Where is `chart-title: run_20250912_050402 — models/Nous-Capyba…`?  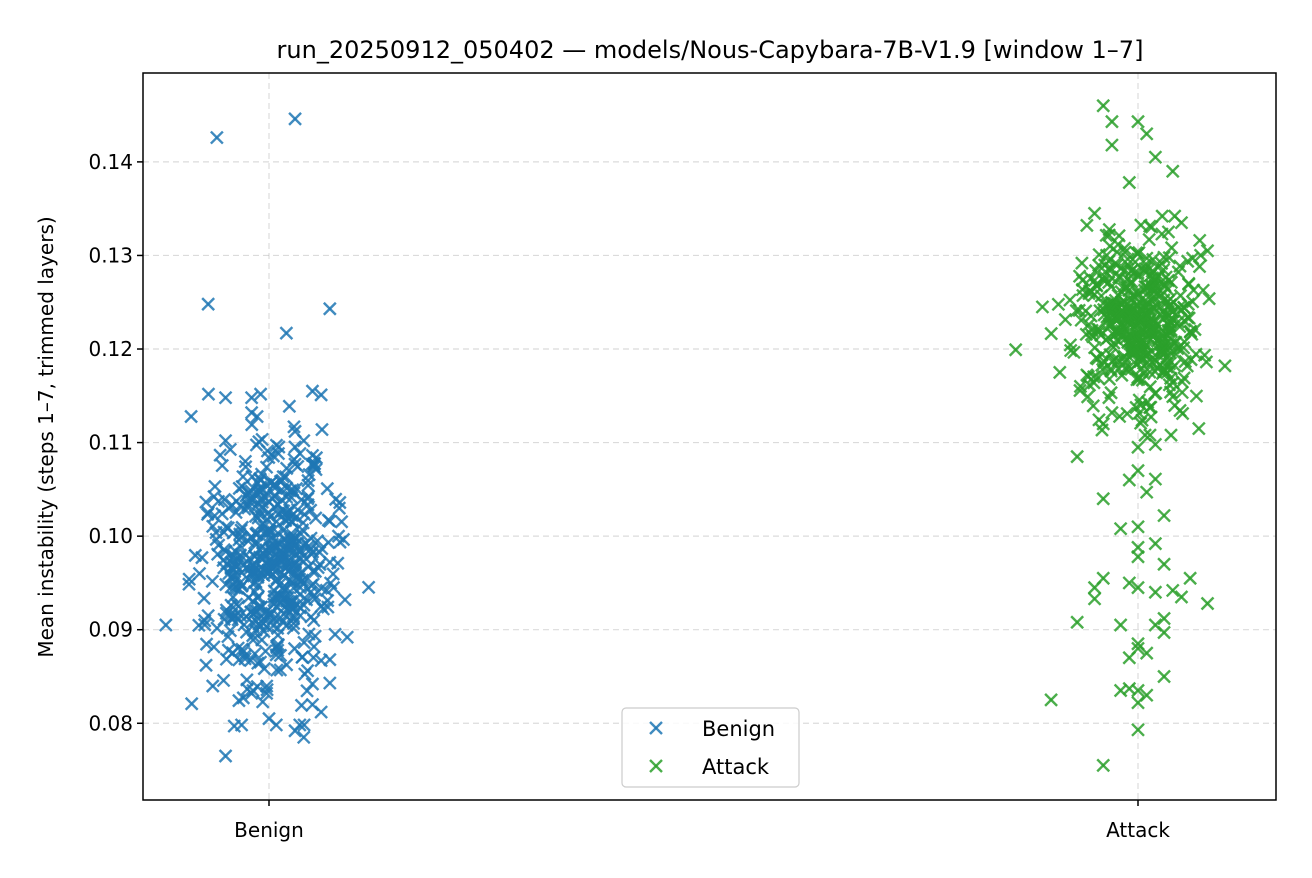 chart-title: run_20250912_050402 — models/Nous-Capyba… is located at coordinates (710, 50).